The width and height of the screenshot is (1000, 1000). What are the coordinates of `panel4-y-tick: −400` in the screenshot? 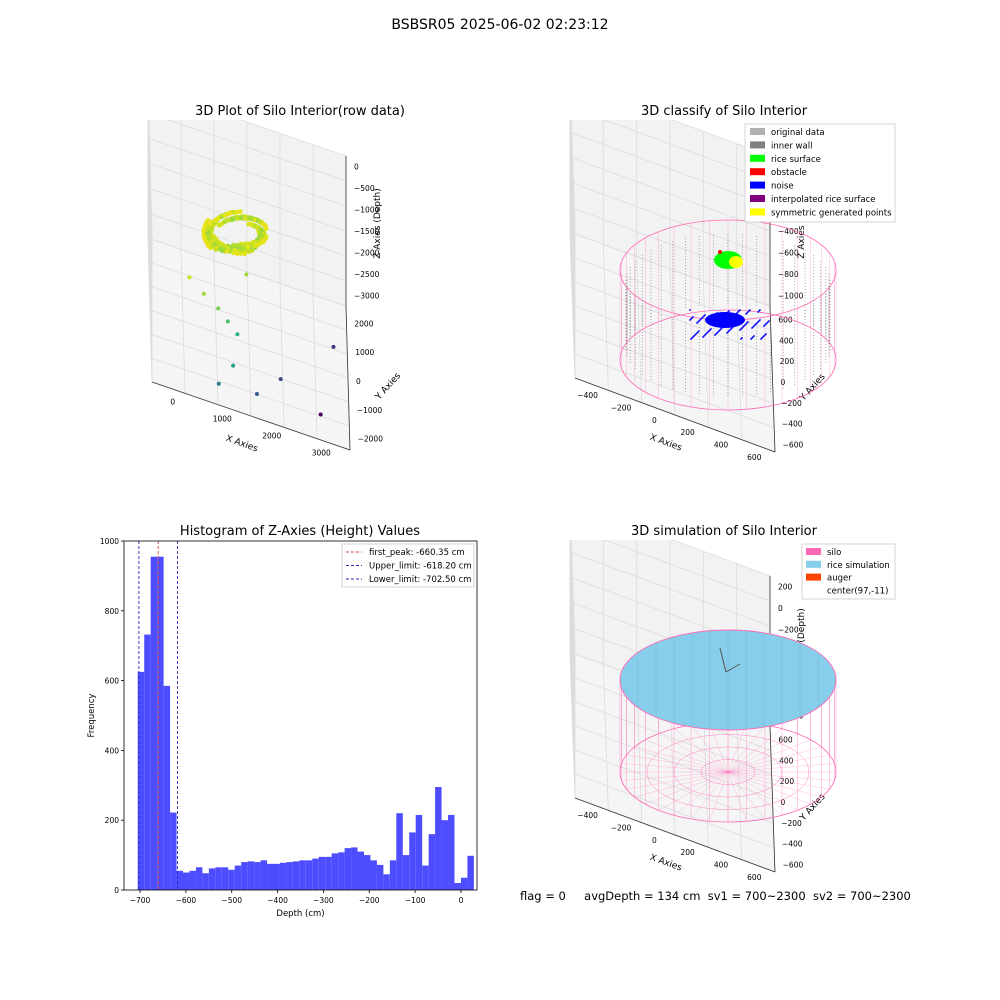 It's located at (792, 844).